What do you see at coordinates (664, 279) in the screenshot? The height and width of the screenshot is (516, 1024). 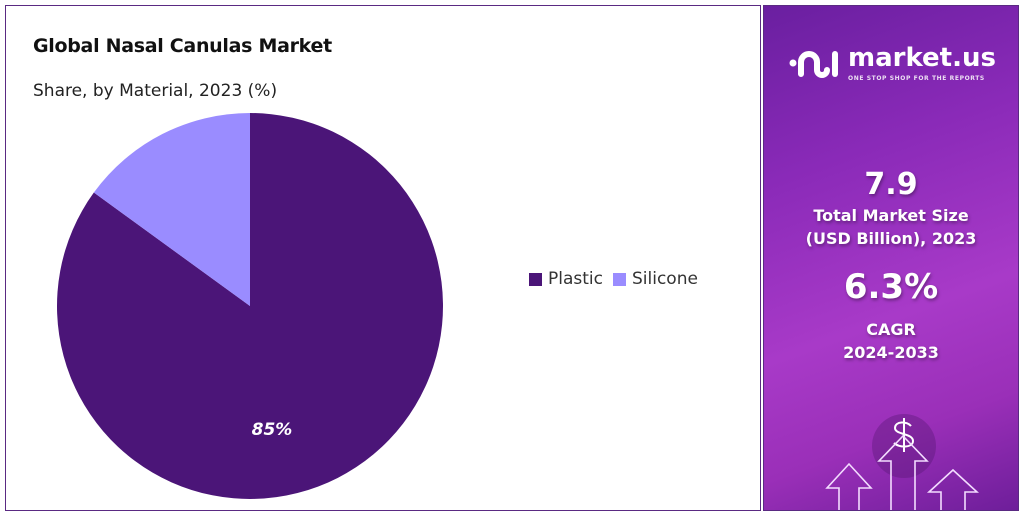 I see `legend-label-silicone: Silicone` at bounding box center [664, 279].